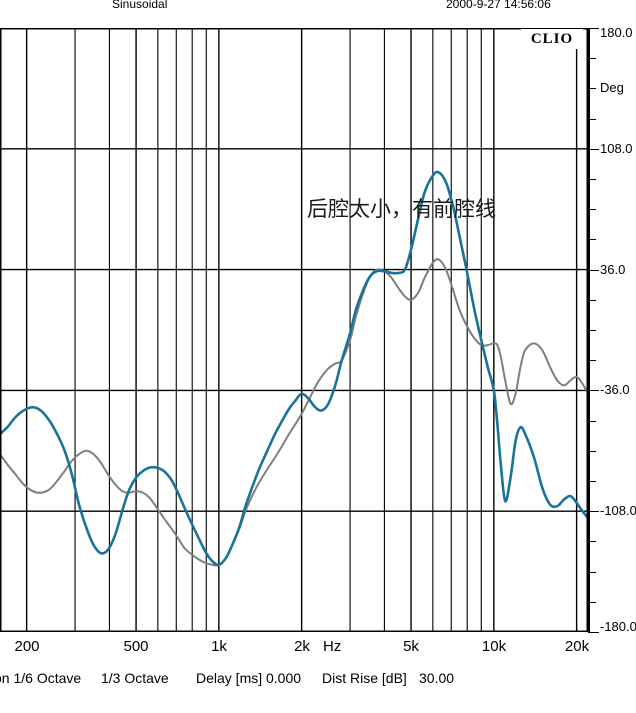 The height and width of the screenshot is (713, 636). What do you see at coordinates (41, 678) in the screenshot?
I see `status-smoothing: on 1/6 Octave` at bounding box center [41, 678].